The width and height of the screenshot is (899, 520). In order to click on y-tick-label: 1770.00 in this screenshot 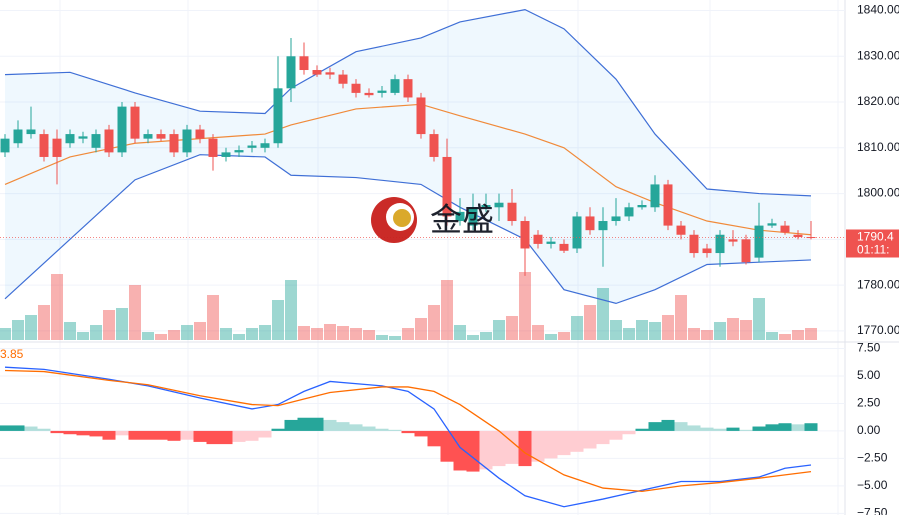, I will do `click(878, 330)`.